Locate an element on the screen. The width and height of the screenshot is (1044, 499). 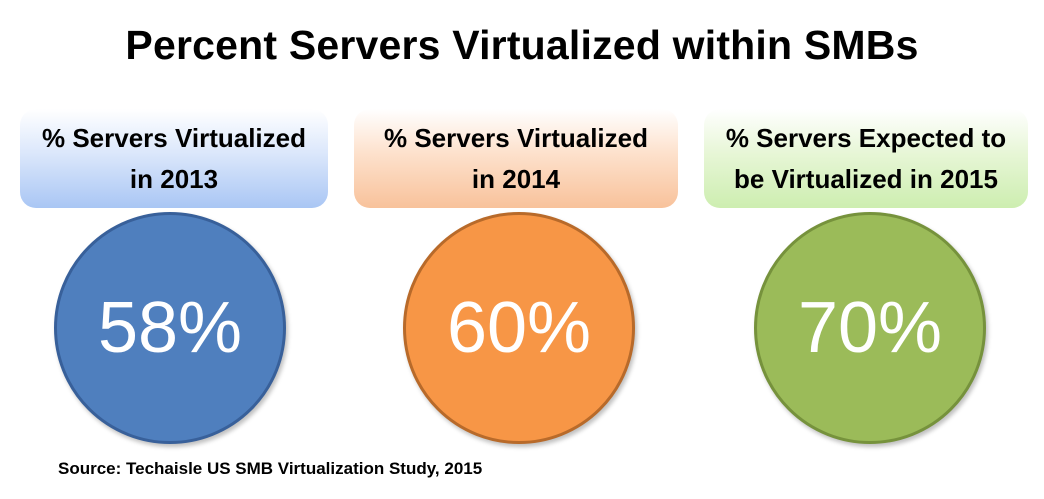
value-circle-2013: 58% is located at coordinates (170, 328).